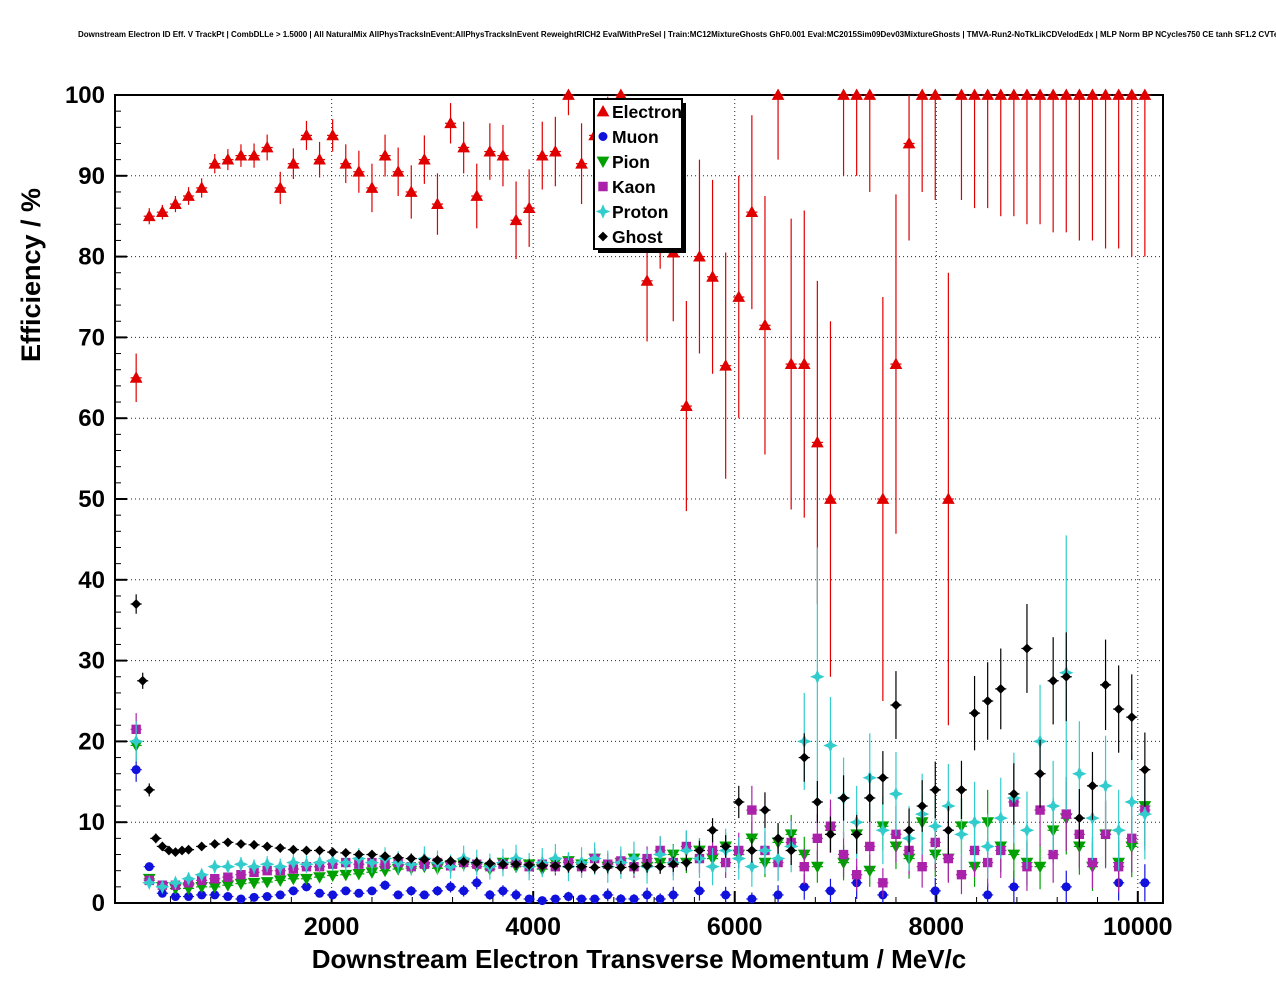 The width and height of the screenshot is (1276, 996). I want to click on ghost-legend-marker, so click(603, 236).